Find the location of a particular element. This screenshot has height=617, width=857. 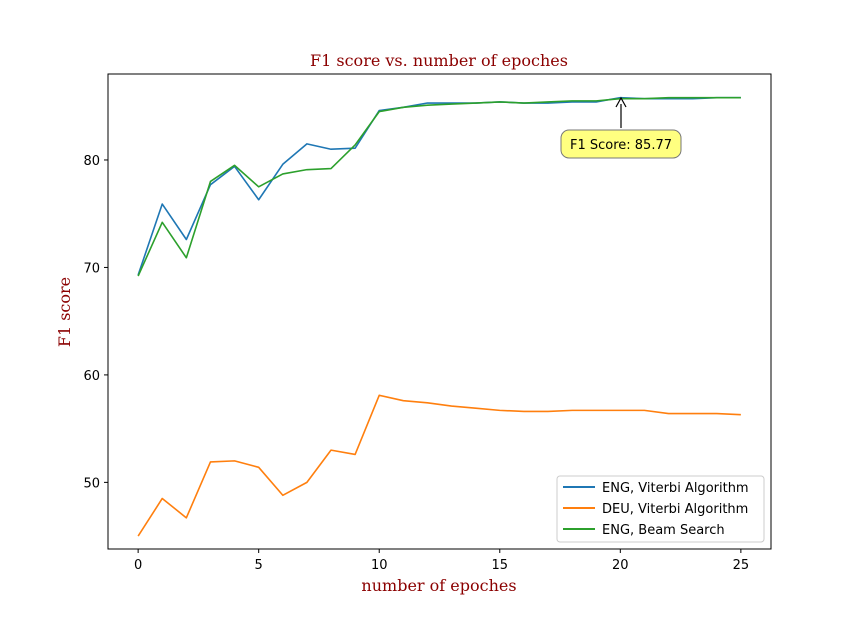

annotation-layer: F1 Score: 85.77 is located at coordinates (621, 127).